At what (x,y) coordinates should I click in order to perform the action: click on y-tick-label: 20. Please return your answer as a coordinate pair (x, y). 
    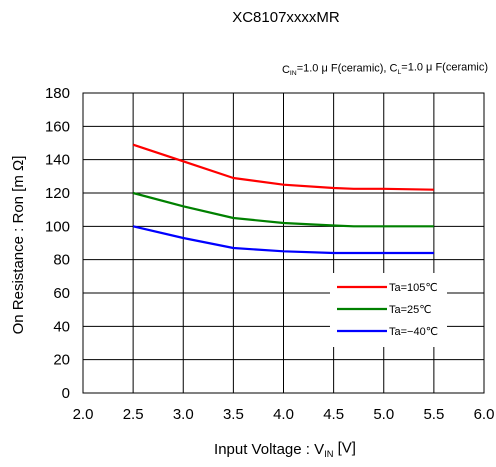
    Looking at the image, I should click on (61, 360).